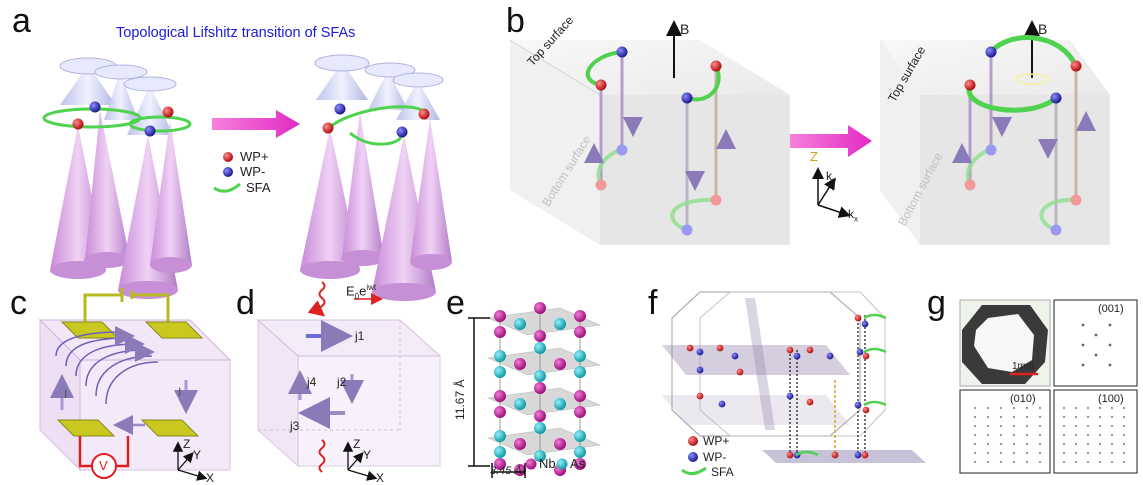 This screenshot has width=1143, height=485. What do you see at coordinates (831, 192) in the screenshot?
I see `axes-b` at bounding box center [831, 192].